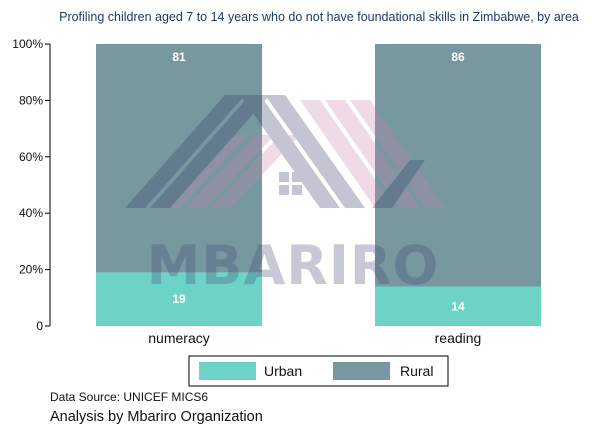 Image resolution: width=609 pixels, height=437 pixels. What do you see at coordinates (156, 417) in the screenshot?
I see `analysis-credit: Analysis by Mbariro Organization` at bounding box center [156, 417].